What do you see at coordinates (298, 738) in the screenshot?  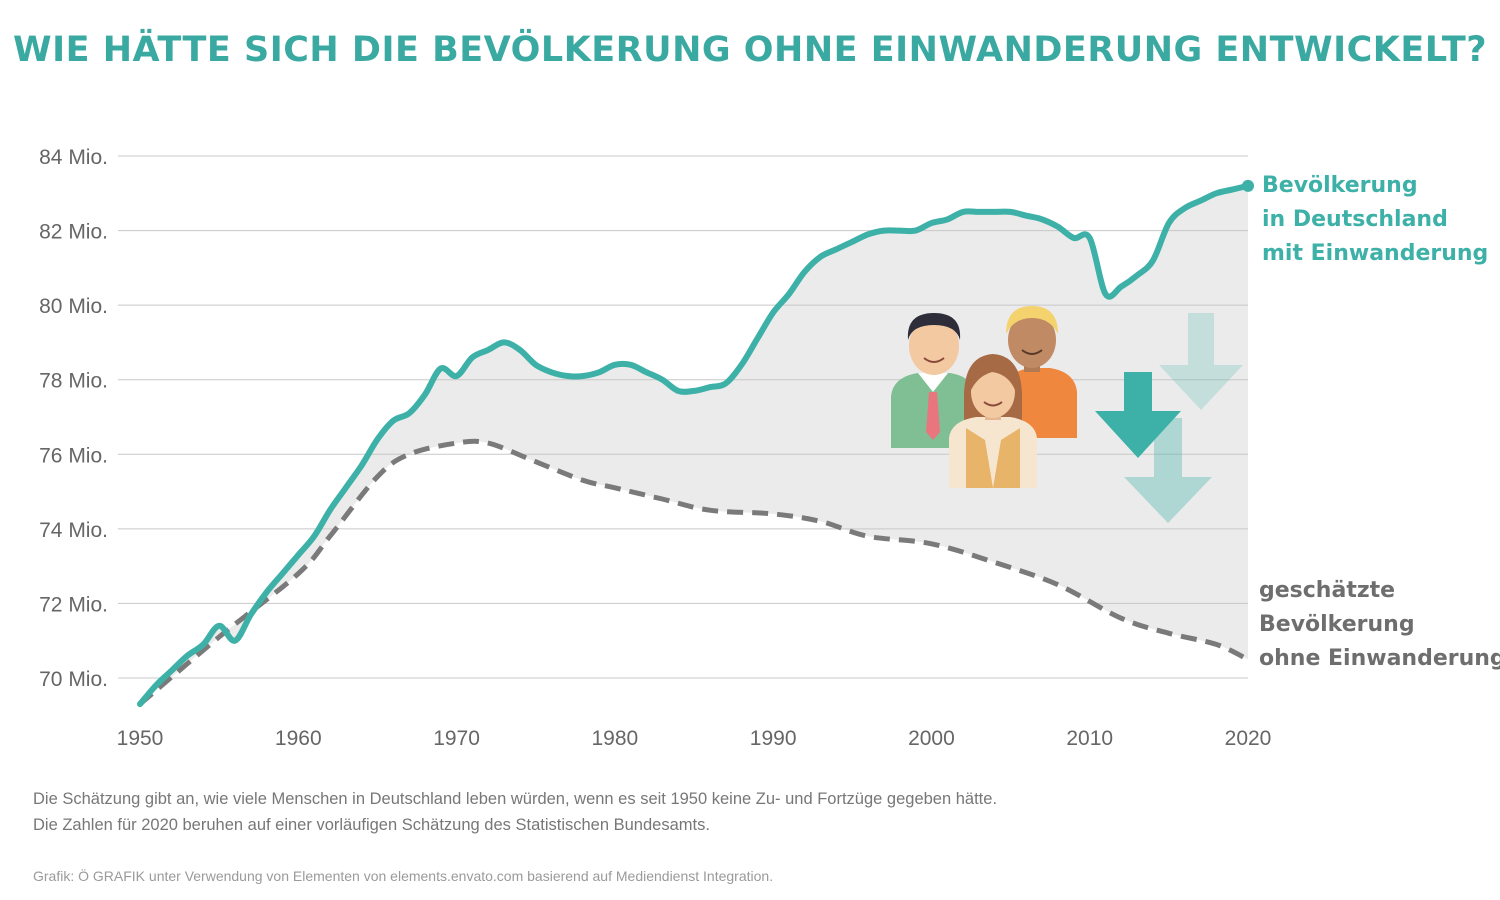 I see `x-tick-label: 1960` at bounding box center [298, 738].